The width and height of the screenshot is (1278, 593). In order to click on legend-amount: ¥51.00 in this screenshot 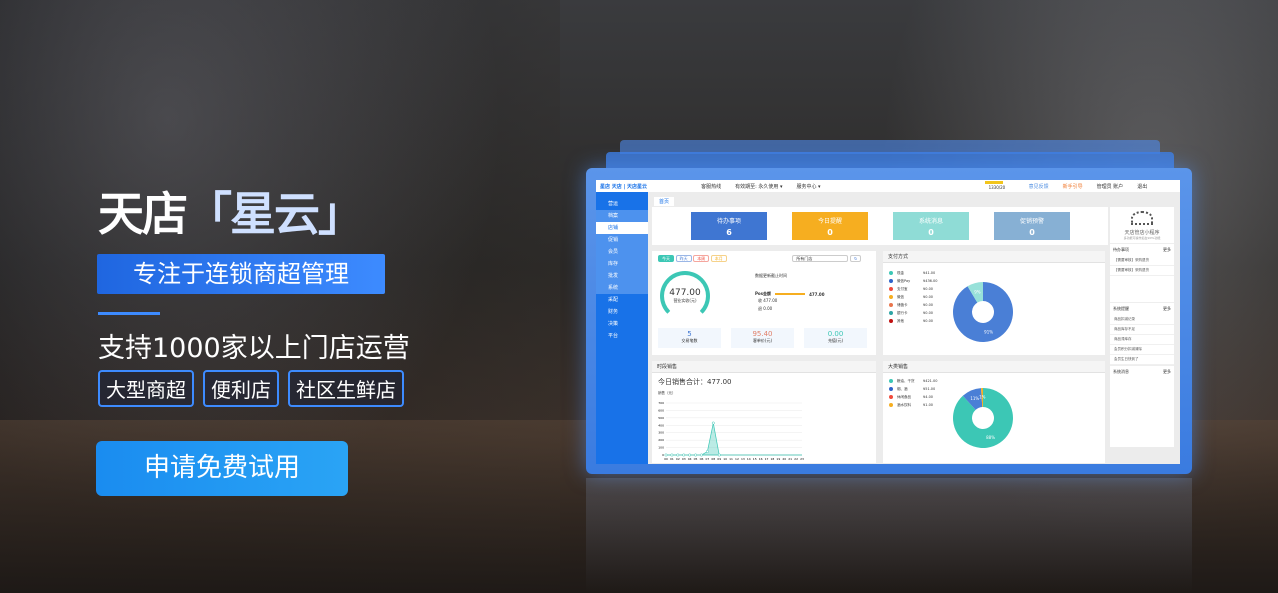, I will do `click(929, 389)`.